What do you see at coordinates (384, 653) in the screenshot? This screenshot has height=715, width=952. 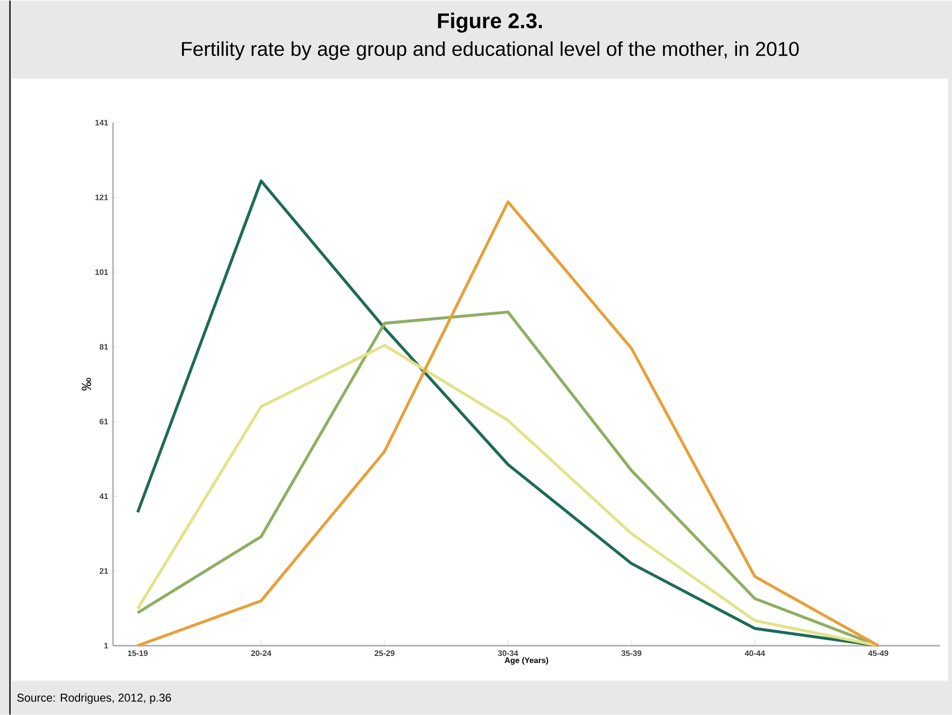 I see `x-tick-label: 25-29` at bounding box center [384, 653].